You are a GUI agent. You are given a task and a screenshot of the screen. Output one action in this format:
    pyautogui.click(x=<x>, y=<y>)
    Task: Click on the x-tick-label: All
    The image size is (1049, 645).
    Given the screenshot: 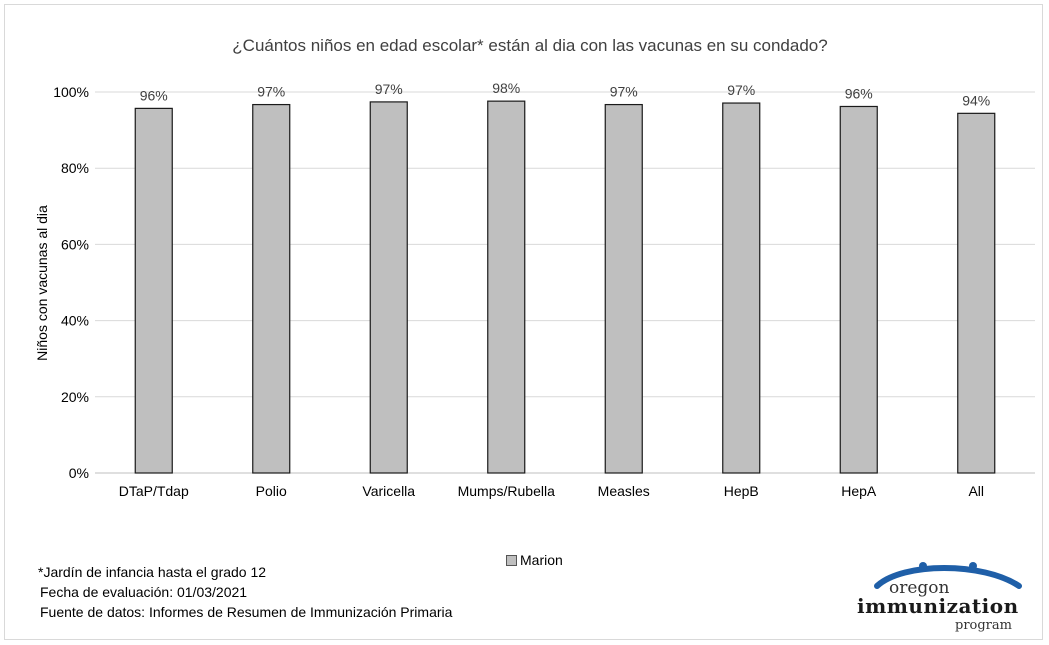 What is the action you would take?
    pyautogui.click(x=976, y=491)
    